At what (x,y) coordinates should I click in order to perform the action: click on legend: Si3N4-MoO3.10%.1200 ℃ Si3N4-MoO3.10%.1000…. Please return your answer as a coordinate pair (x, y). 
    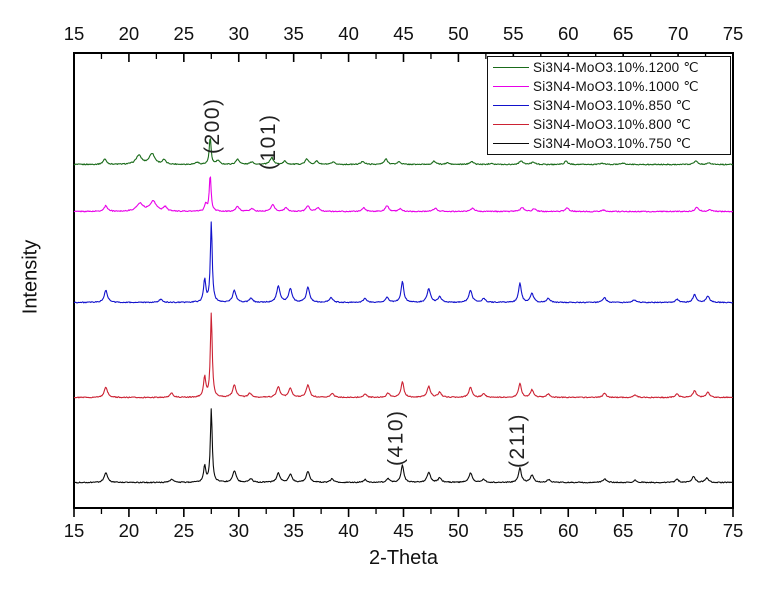
    Looking at the image, I should click on (609, 105).